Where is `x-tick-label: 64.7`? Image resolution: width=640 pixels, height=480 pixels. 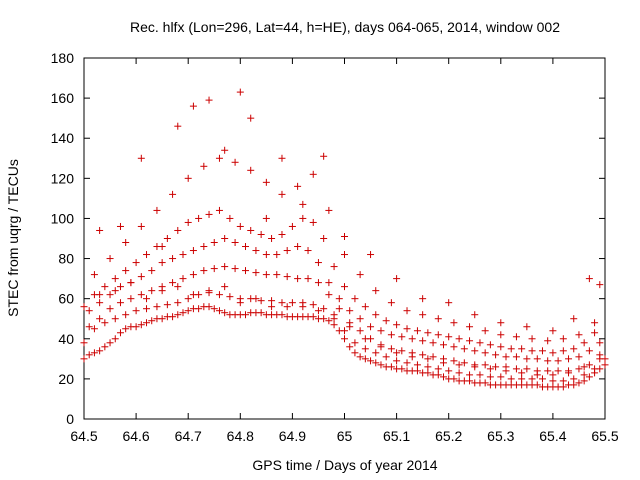
x-tick-label: 64.7 is located at coordinates (188, 436).